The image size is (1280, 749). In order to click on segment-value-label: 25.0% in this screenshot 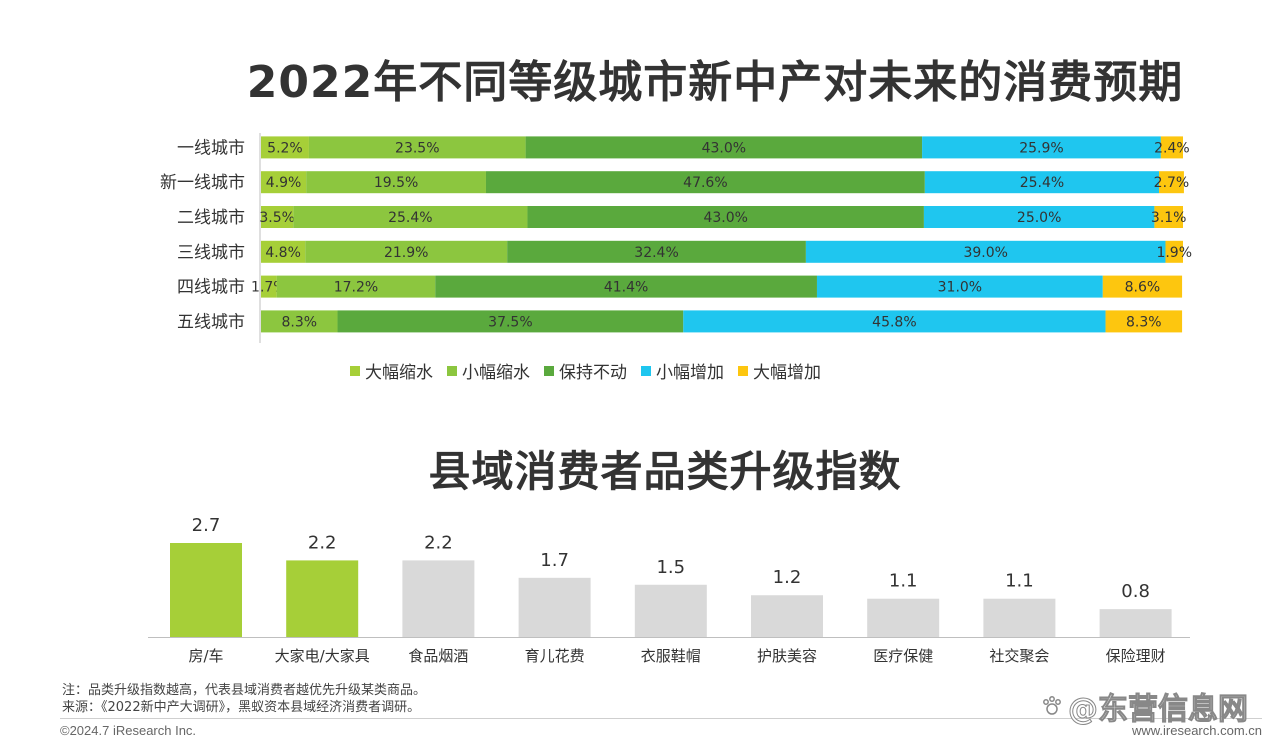, I will do `click(1039, 218)`.